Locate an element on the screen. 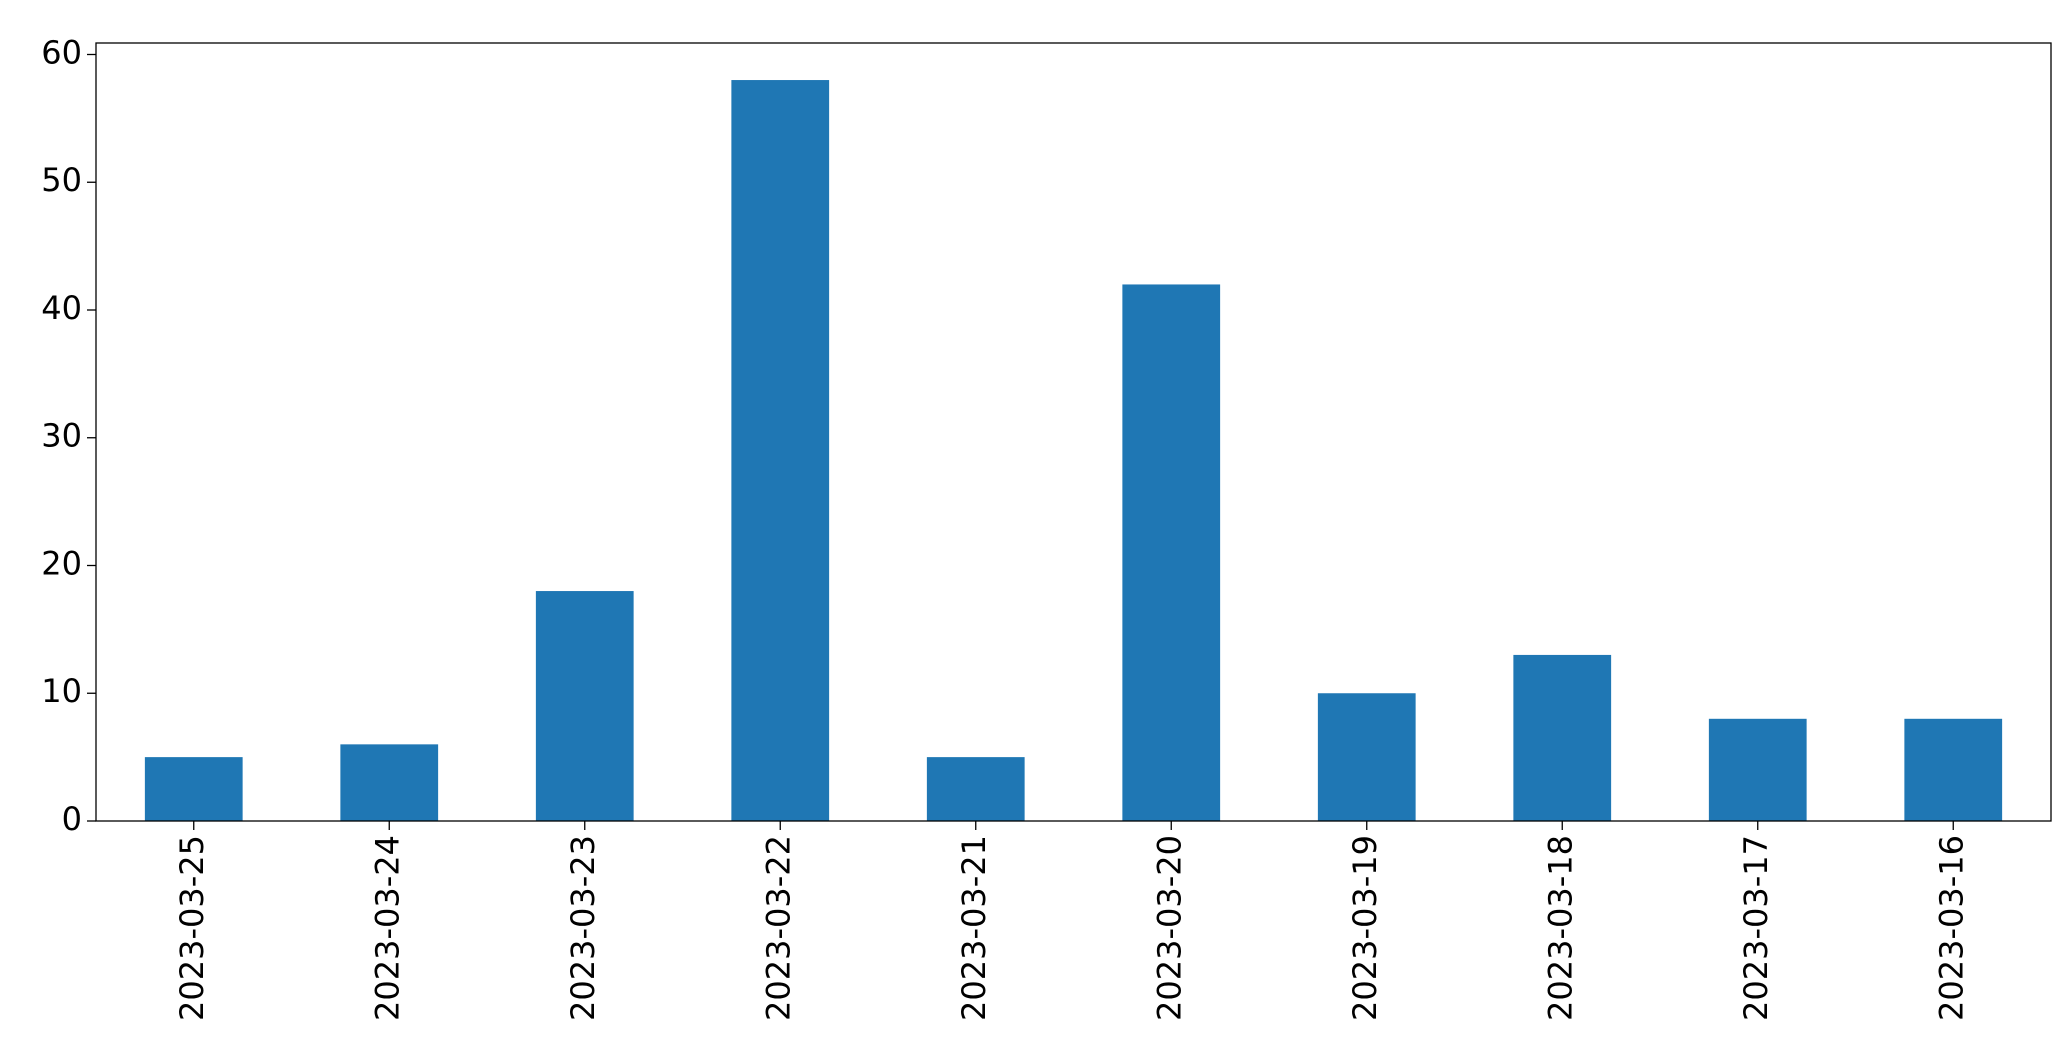  x-tick-label: 2023-03-22 is located at coordinates (778, 928).